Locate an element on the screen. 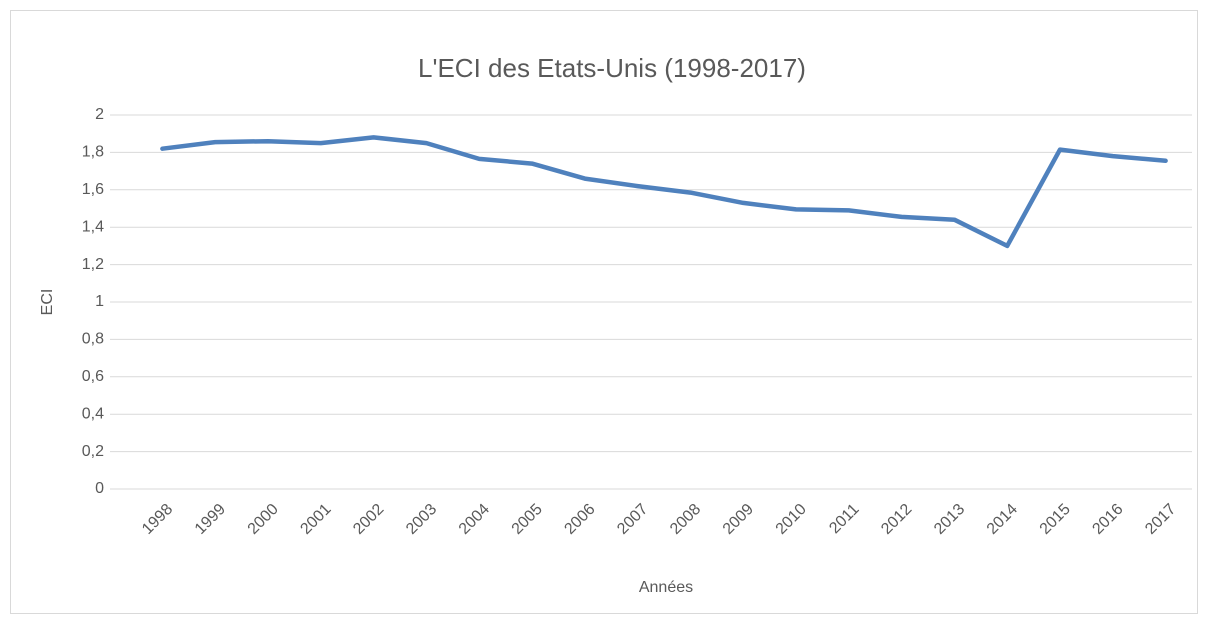  y-tick-label: 1 is located at coordinates (99, 301).